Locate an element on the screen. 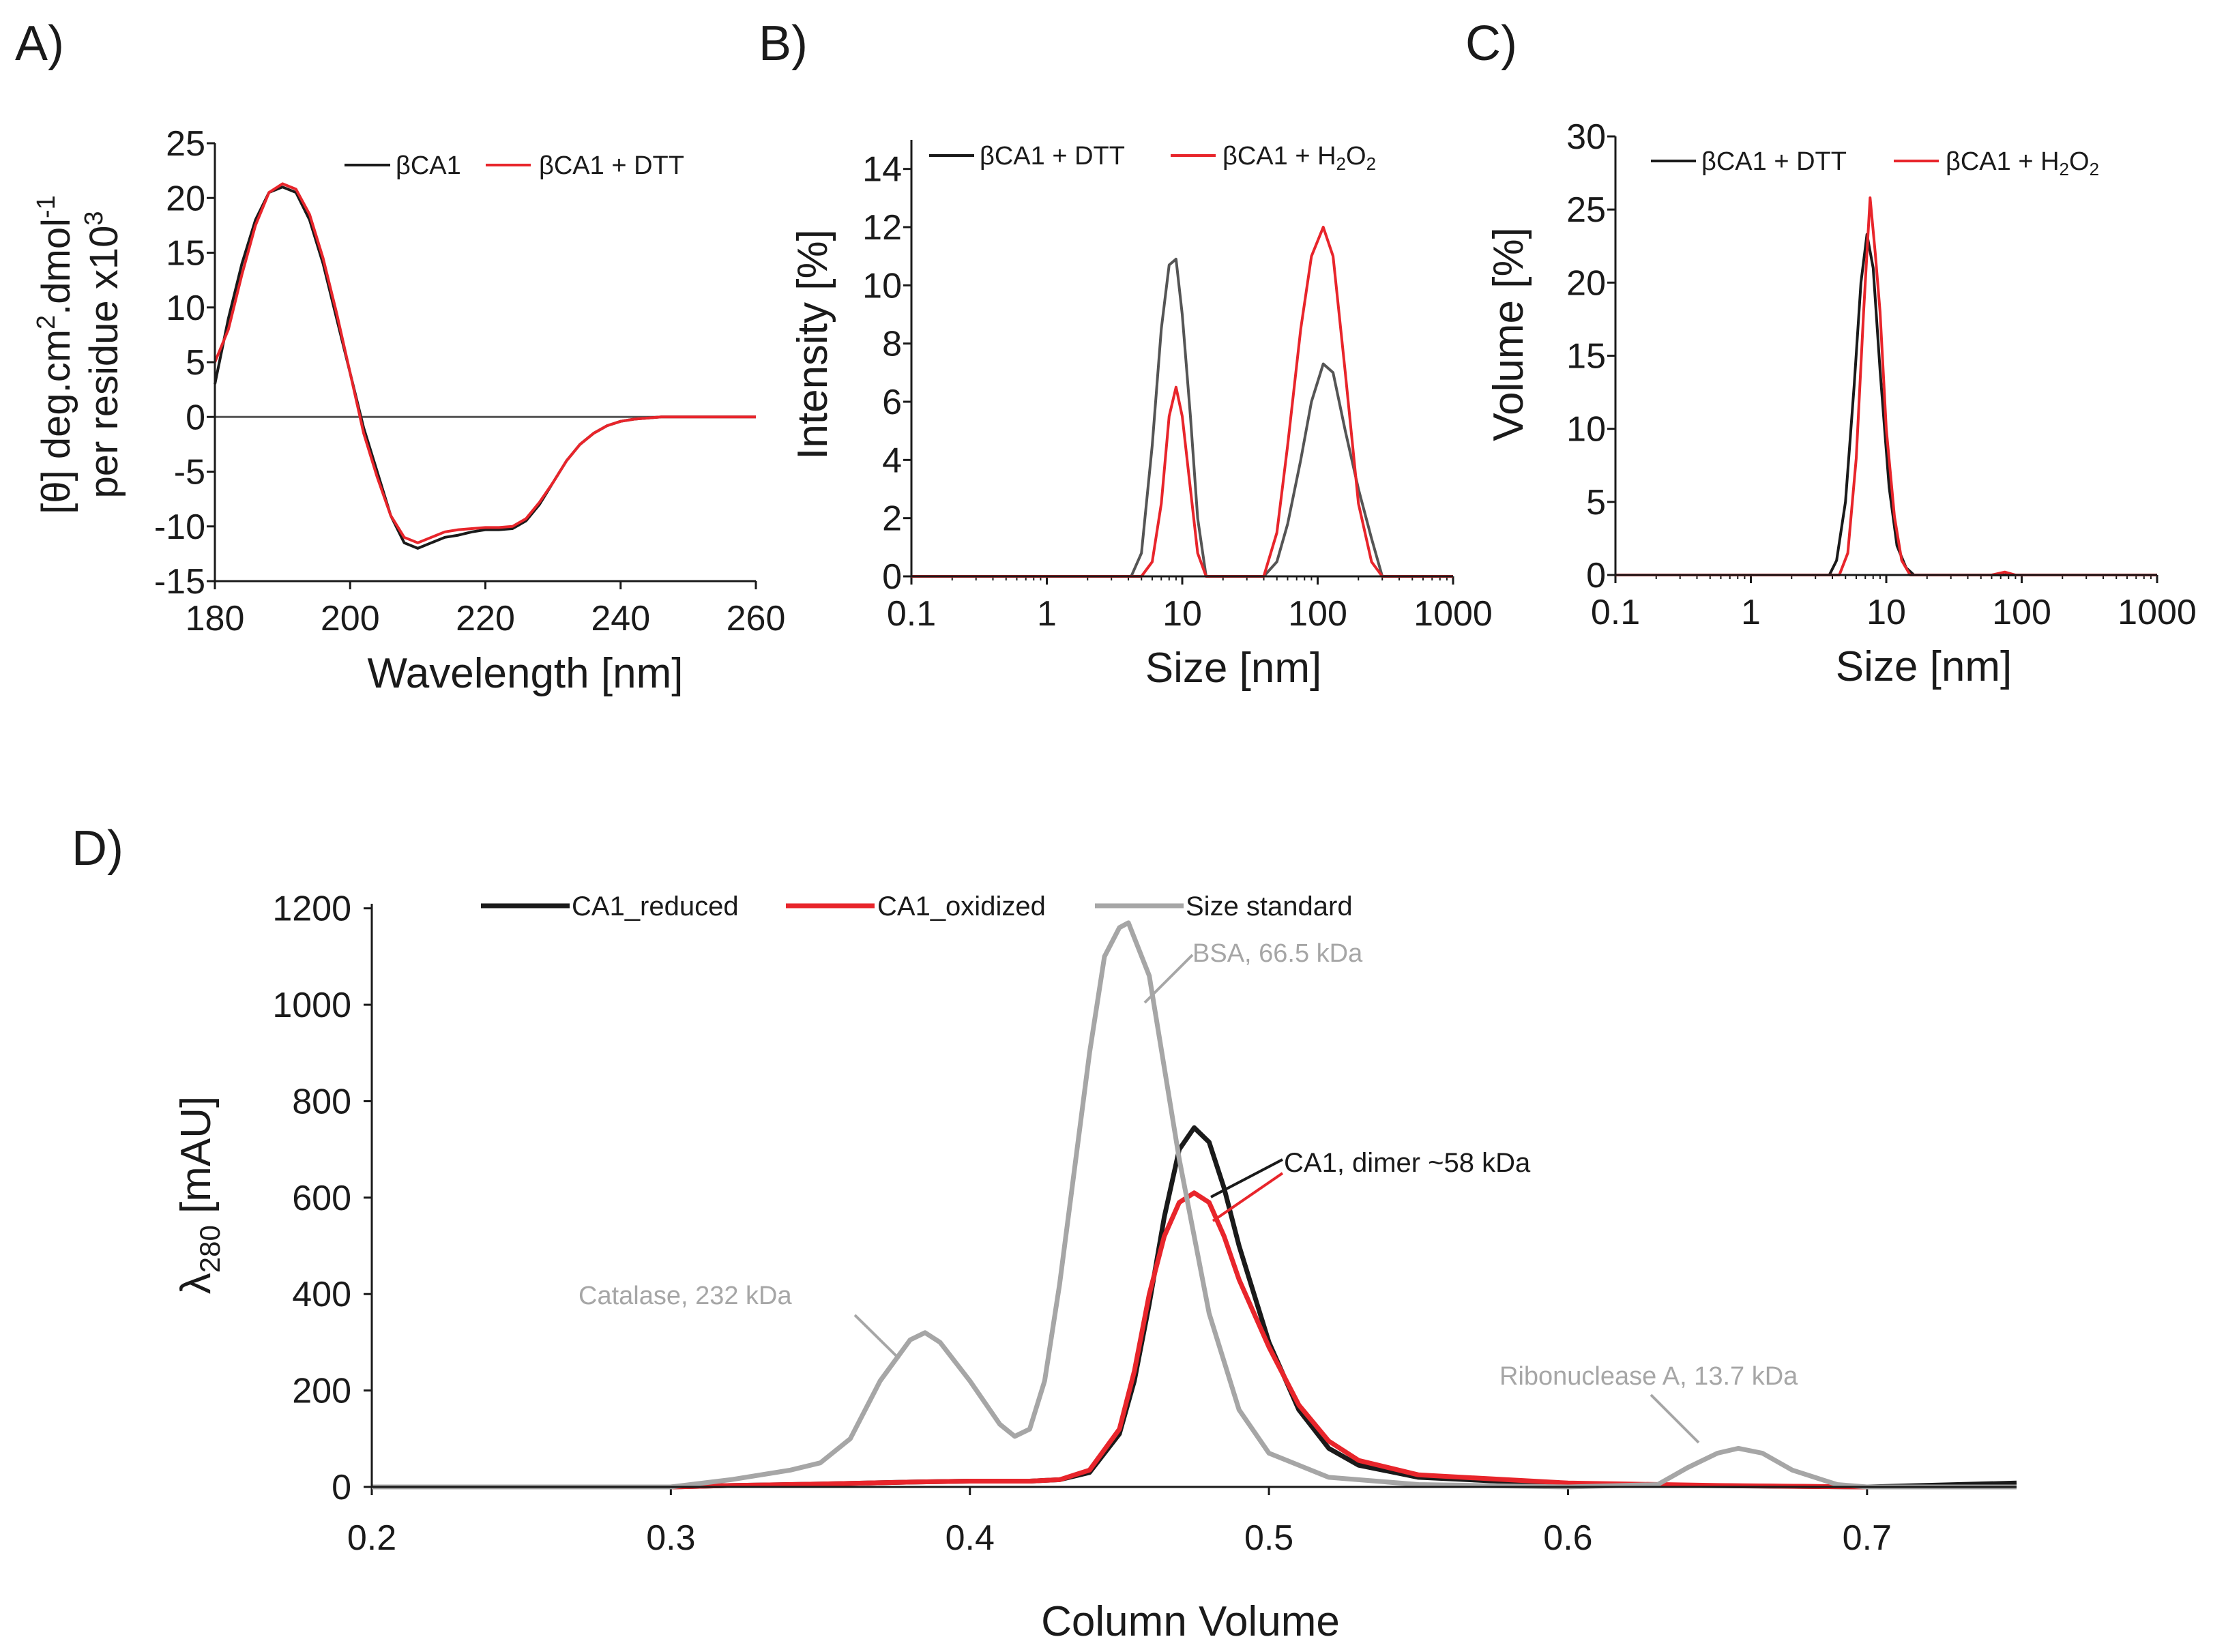 This screenshot has width=2226, height=1652. panel-b-xtick-label: 0.1 is located at coordinates (912, 614).